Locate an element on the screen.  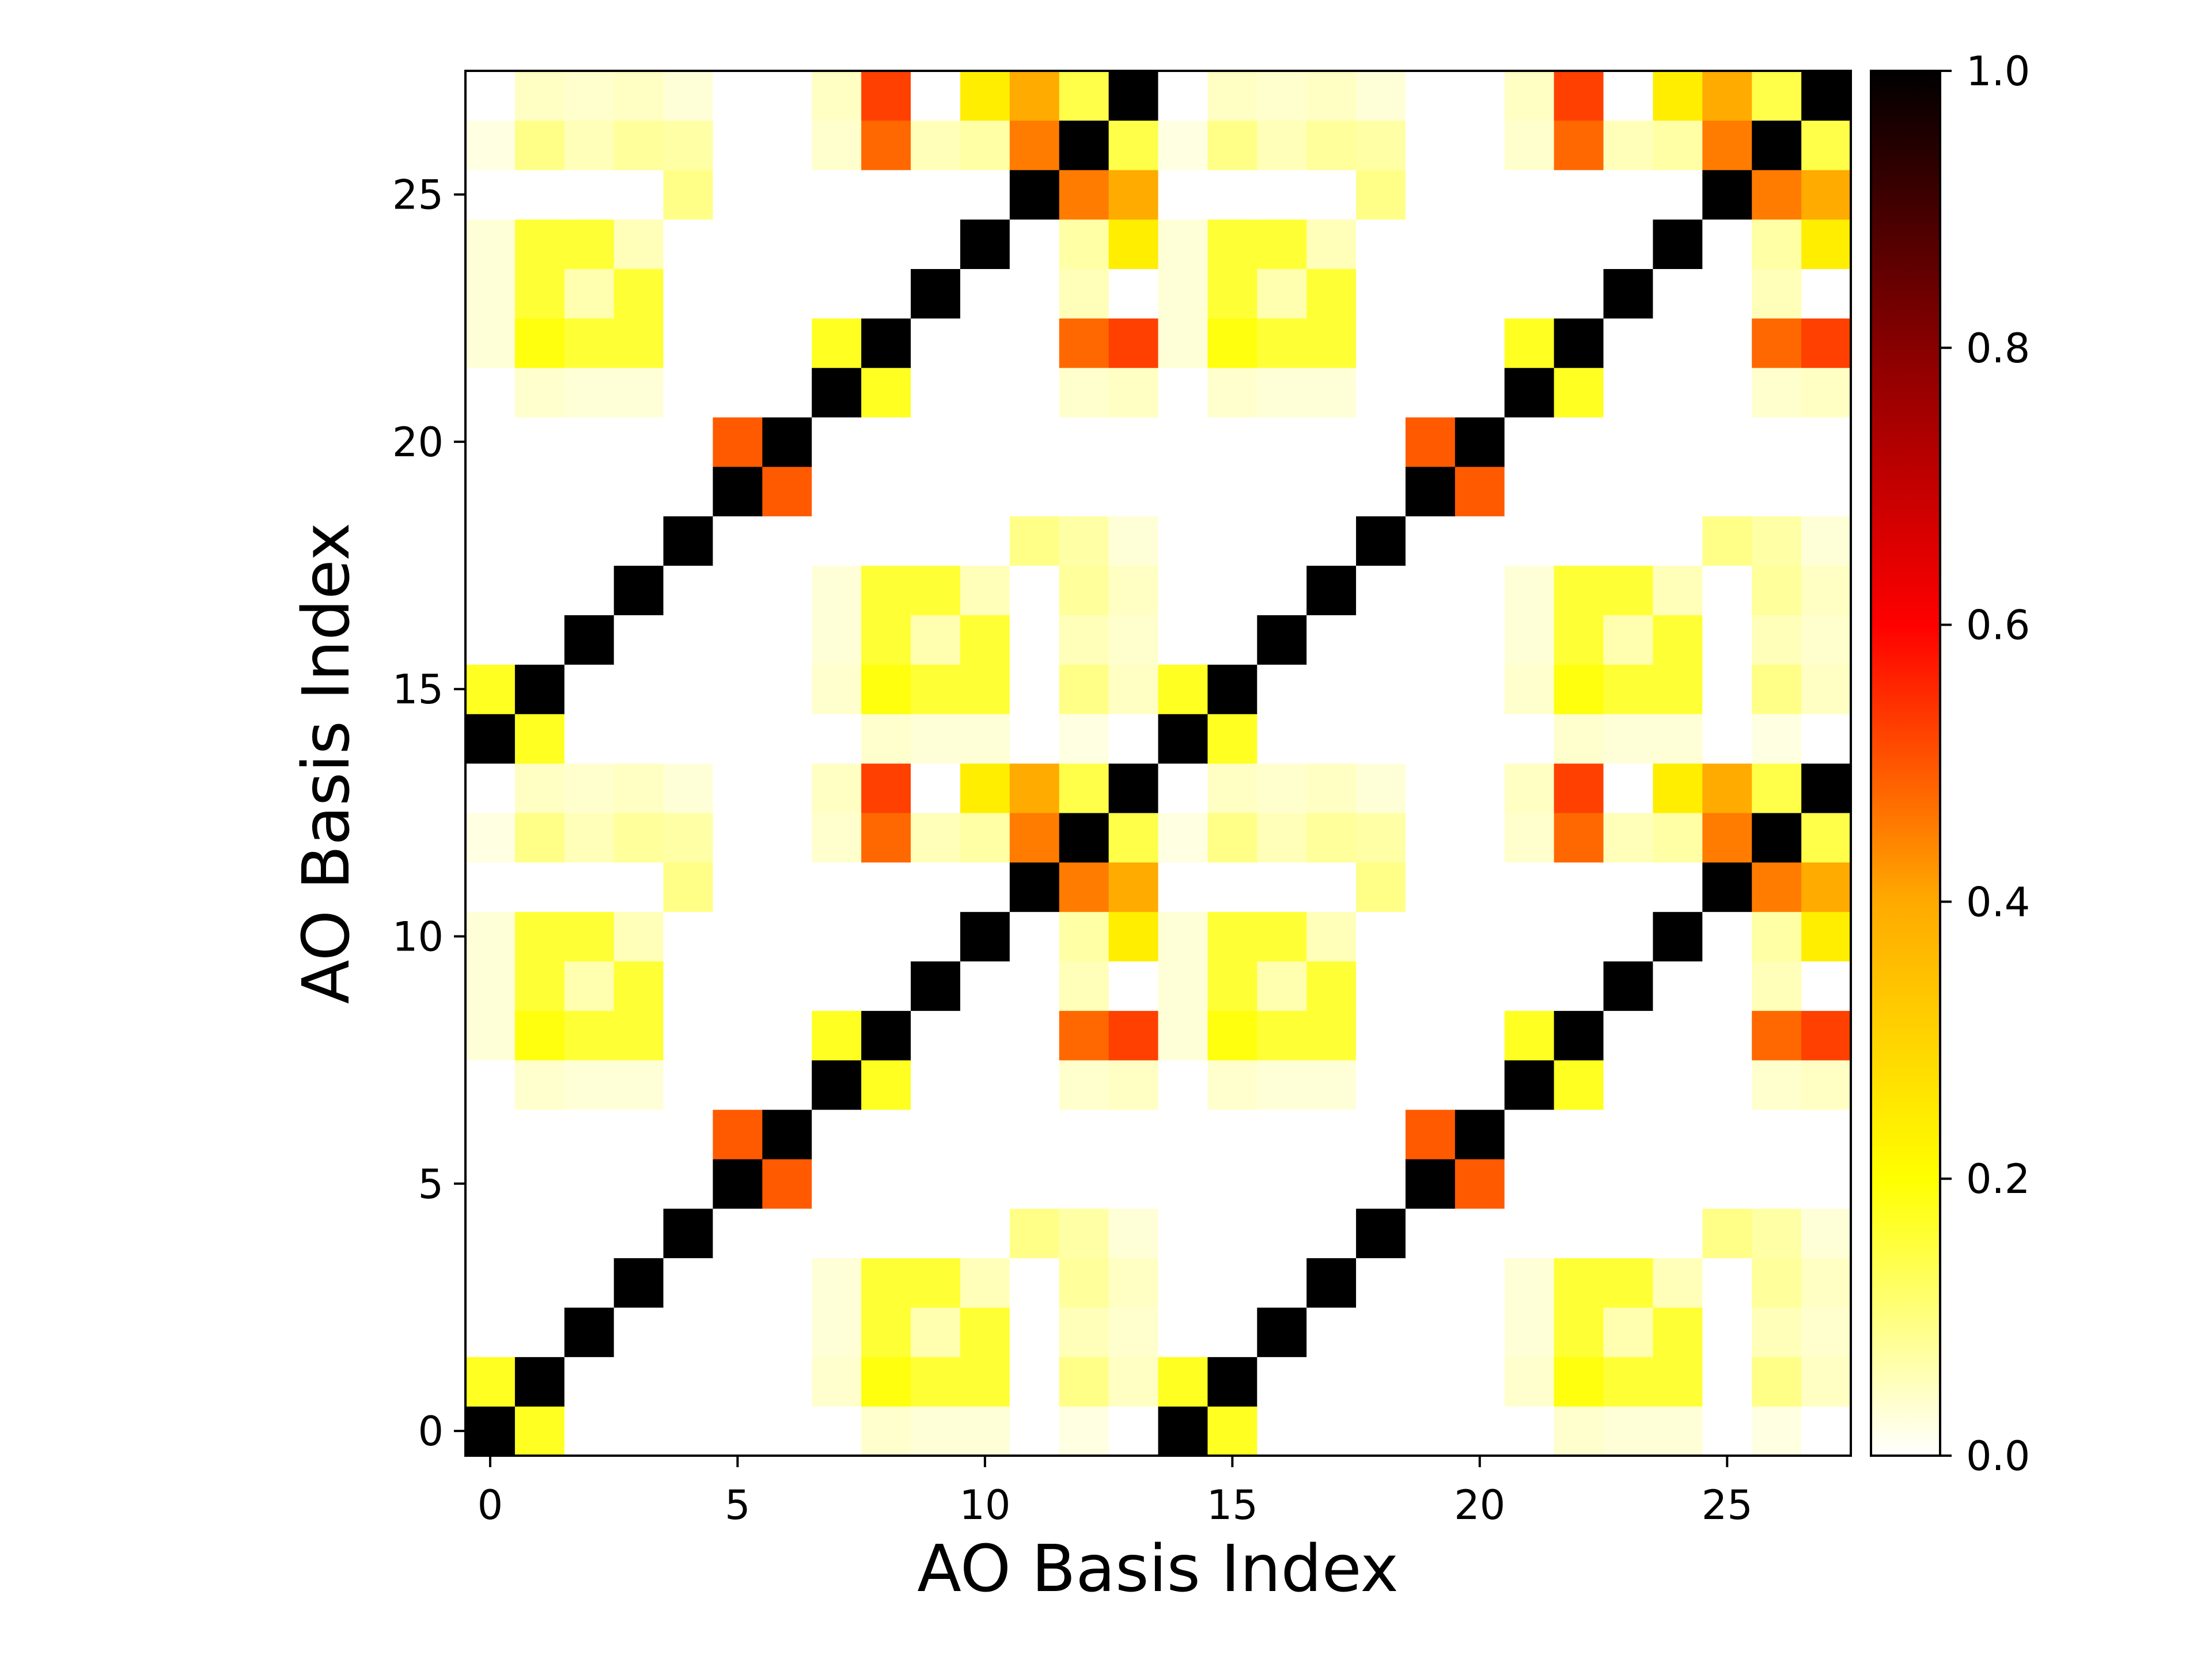
y-tick-label: 5 is located at coordinates (431, 1184).